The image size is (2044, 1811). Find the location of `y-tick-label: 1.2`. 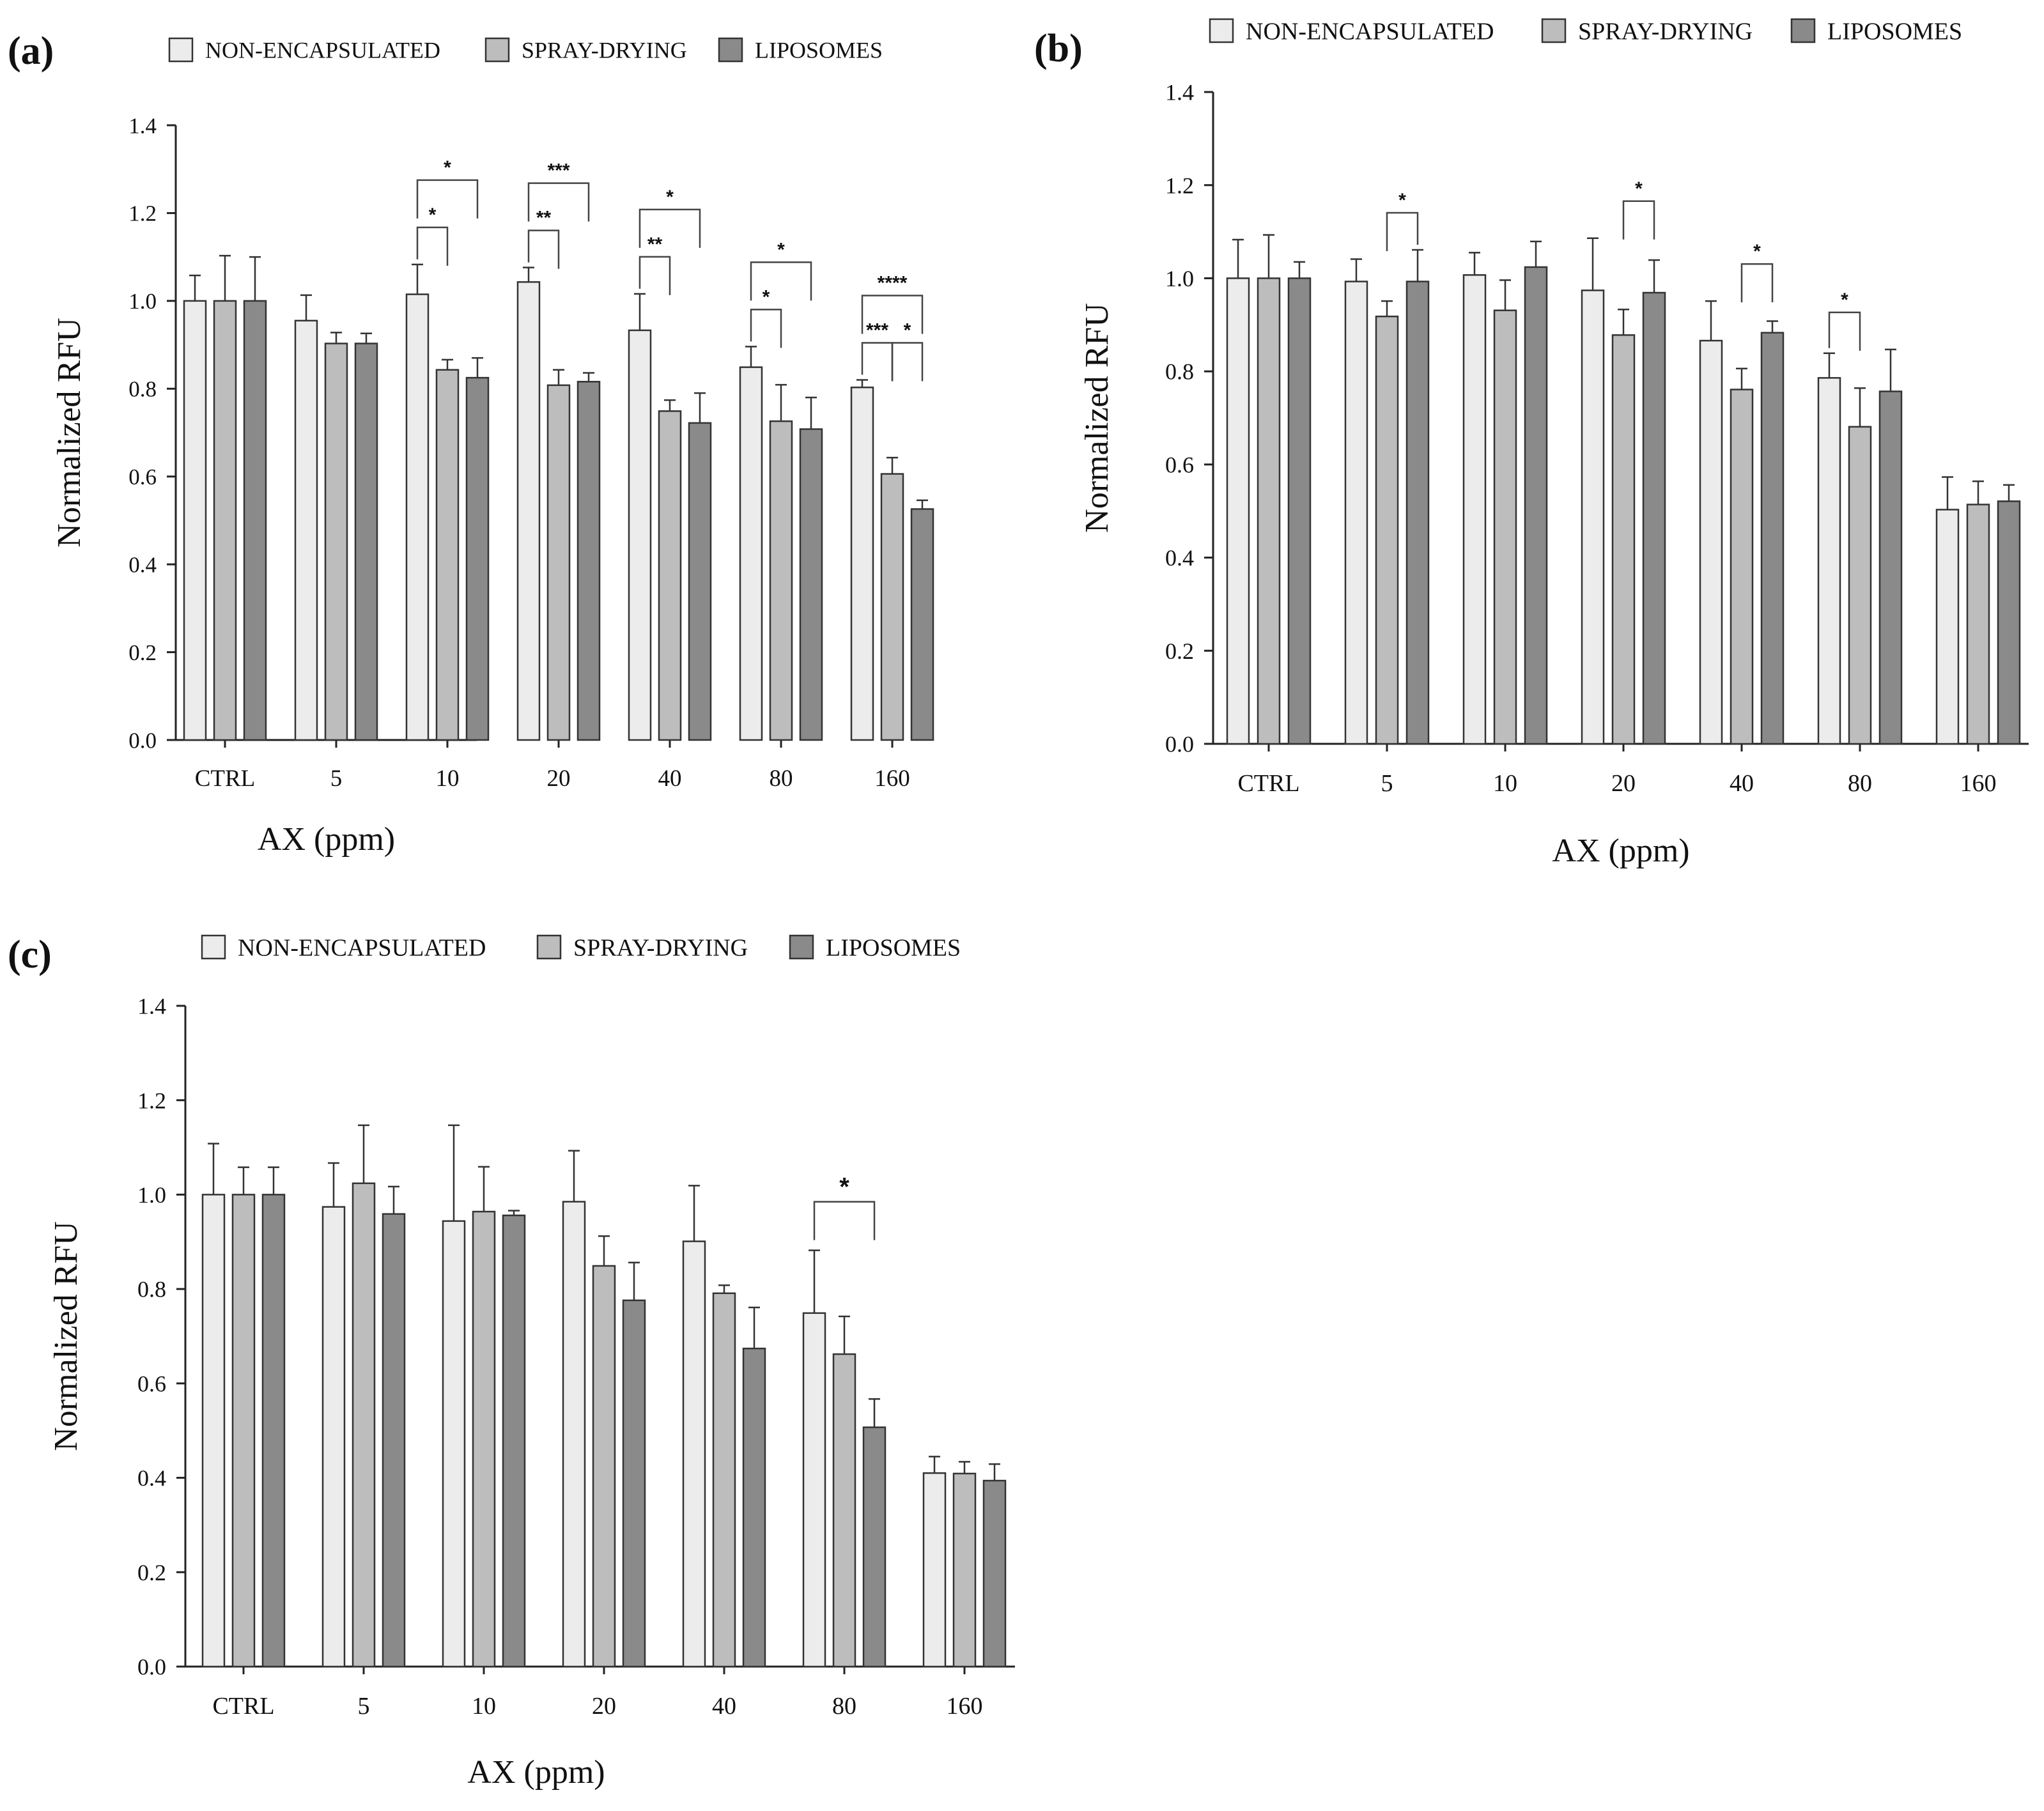

y-tick-label: 1.2 is located at coordinates (151, 1100).